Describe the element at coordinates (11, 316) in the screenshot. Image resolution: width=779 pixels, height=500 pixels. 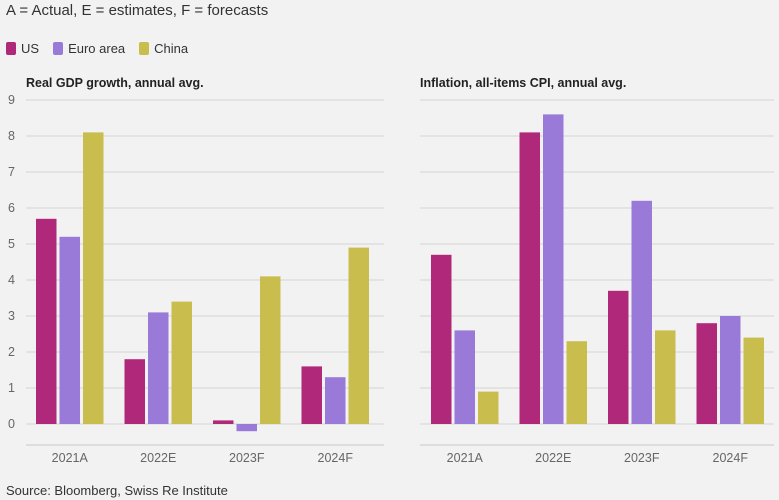
I see `y-tick-label: 3` at that location.